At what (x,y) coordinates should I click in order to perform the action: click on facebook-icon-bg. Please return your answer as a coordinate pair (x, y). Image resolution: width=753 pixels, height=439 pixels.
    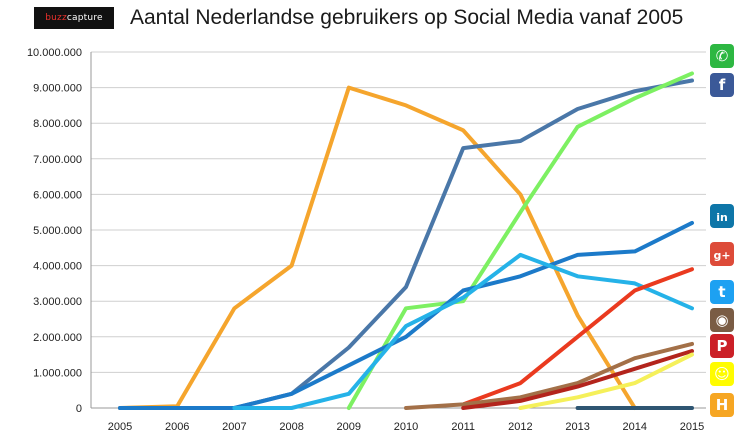
    Looking at the image, I should click on (722, 85).